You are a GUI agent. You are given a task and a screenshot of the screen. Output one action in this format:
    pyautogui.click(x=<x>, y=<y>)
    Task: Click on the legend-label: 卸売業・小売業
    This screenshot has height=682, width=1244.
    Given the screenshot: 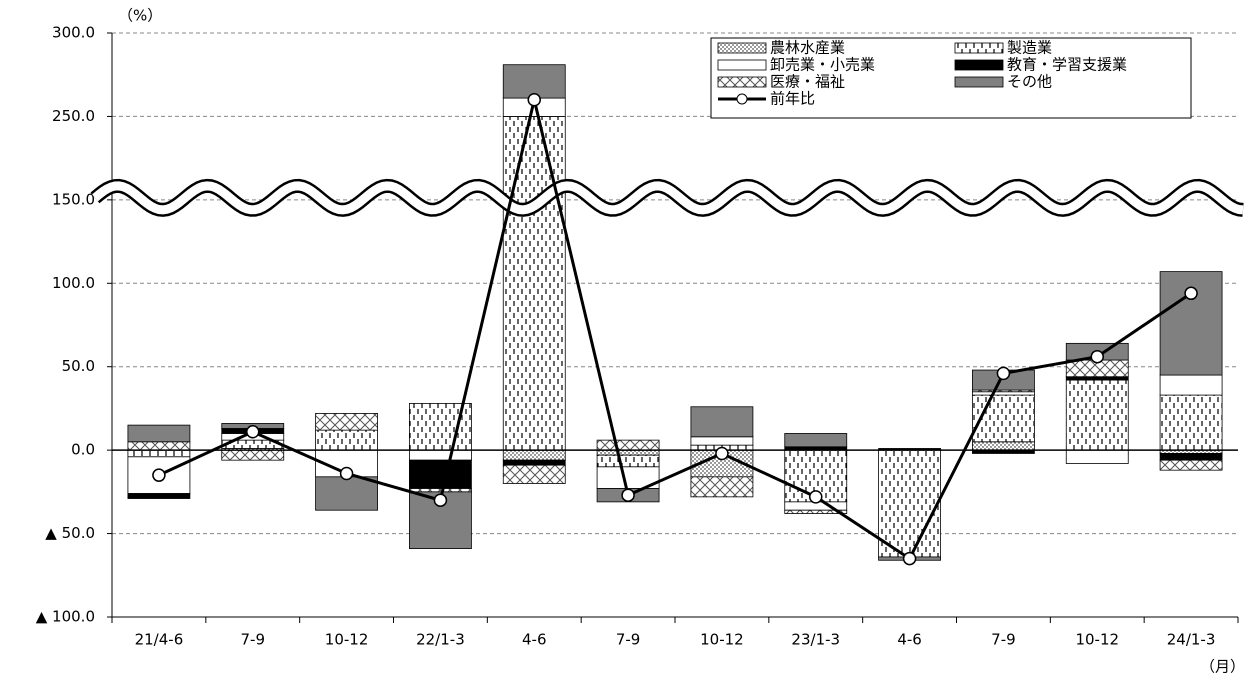 What is the action you would take?
    pyautogui.click(x=822, y=65)
    